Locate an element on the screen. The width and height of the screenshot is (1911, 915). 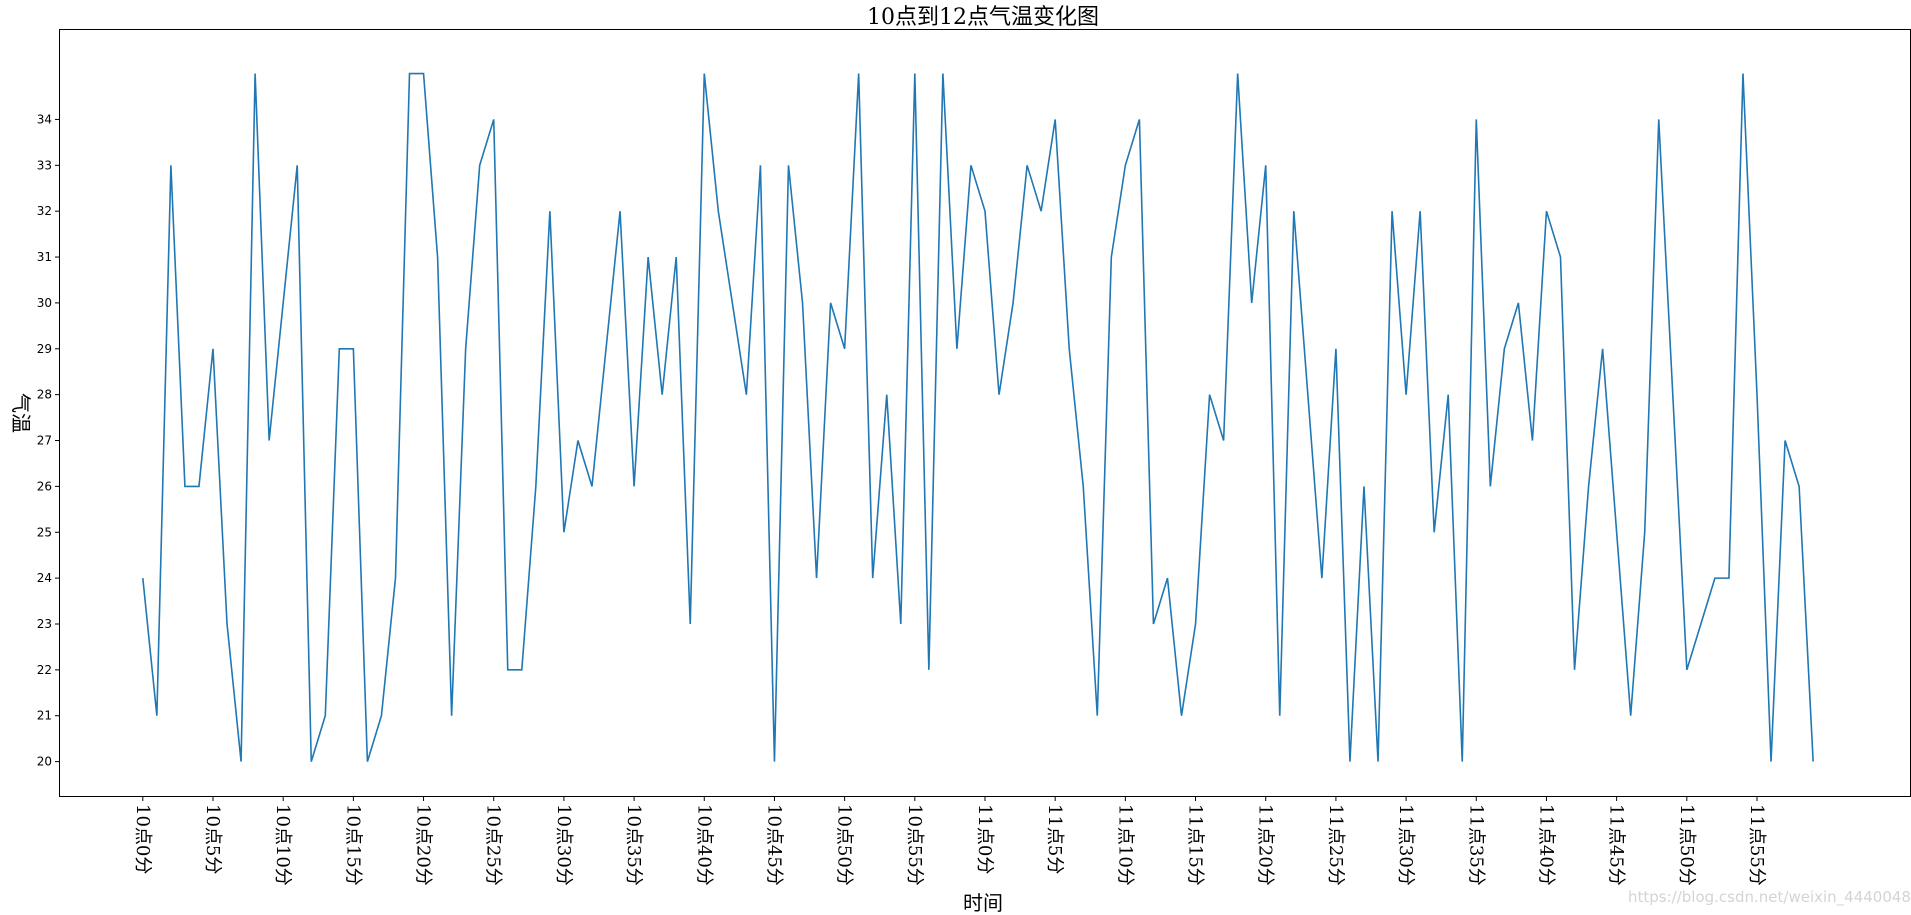
x-tick-label: 11点15分 is located at coordinates (1195, 845).